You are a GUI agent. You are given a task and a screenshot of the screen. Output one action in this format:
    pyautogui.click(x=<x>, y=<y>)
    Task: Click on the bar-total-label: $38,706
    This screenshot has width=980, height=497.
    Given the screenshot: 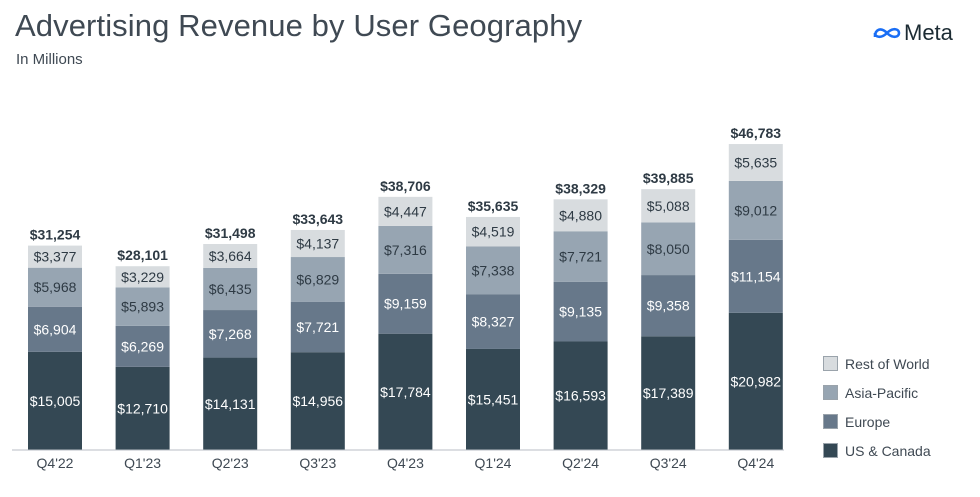 What is the action you would take?
    pyautogui.click(x=405, y=186)
    